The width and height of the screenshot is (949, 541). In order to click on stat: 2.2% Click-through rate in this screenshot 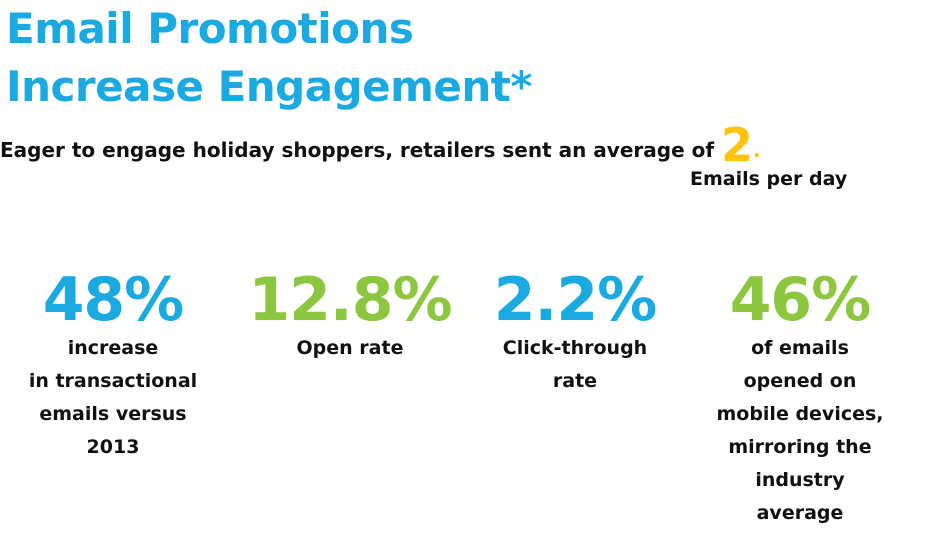, I will do `click(575, 333)`.